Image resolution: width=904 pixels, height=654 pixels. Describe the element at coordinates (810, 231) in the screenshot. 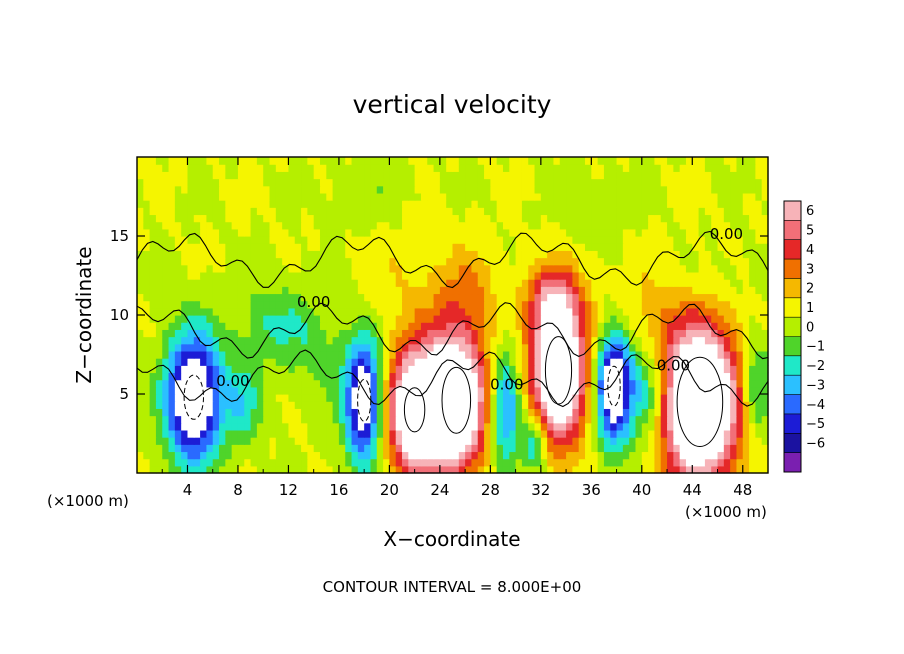

I see `colorbar-label: 5` at that location.